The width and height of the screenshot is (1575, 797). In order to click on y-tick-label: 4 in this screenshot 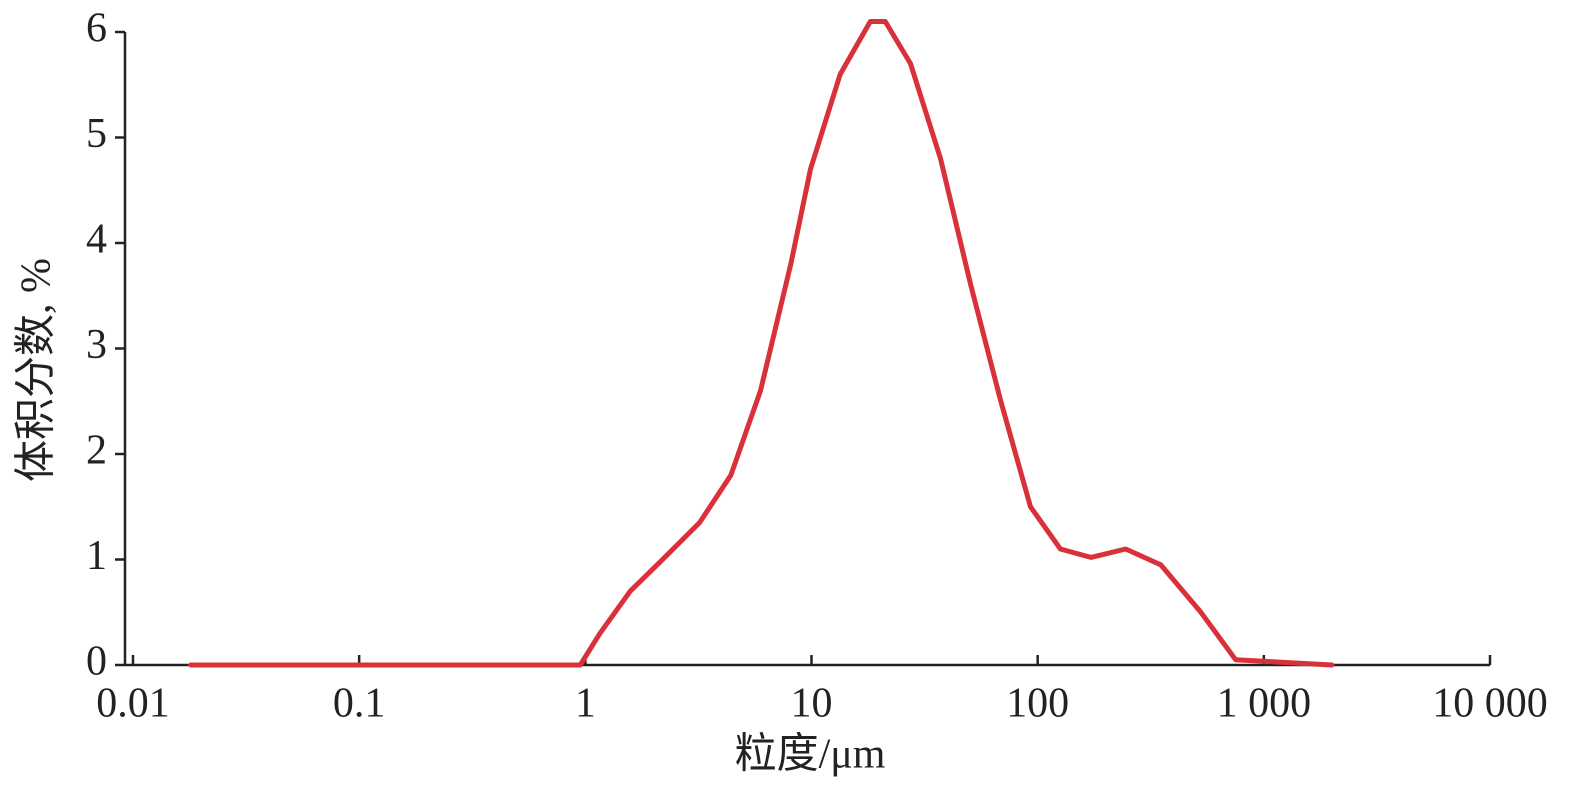, I will do `click(96, 240)`.